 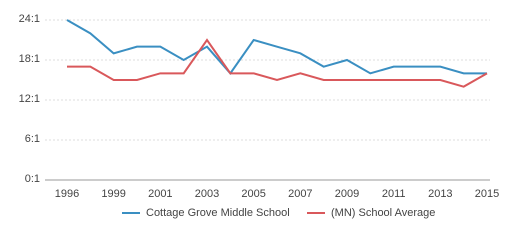 What do you see at coordinates (347, 194) in the screenshot?
I see `x-tick-label: 2009` at bounding box center [347, 194].